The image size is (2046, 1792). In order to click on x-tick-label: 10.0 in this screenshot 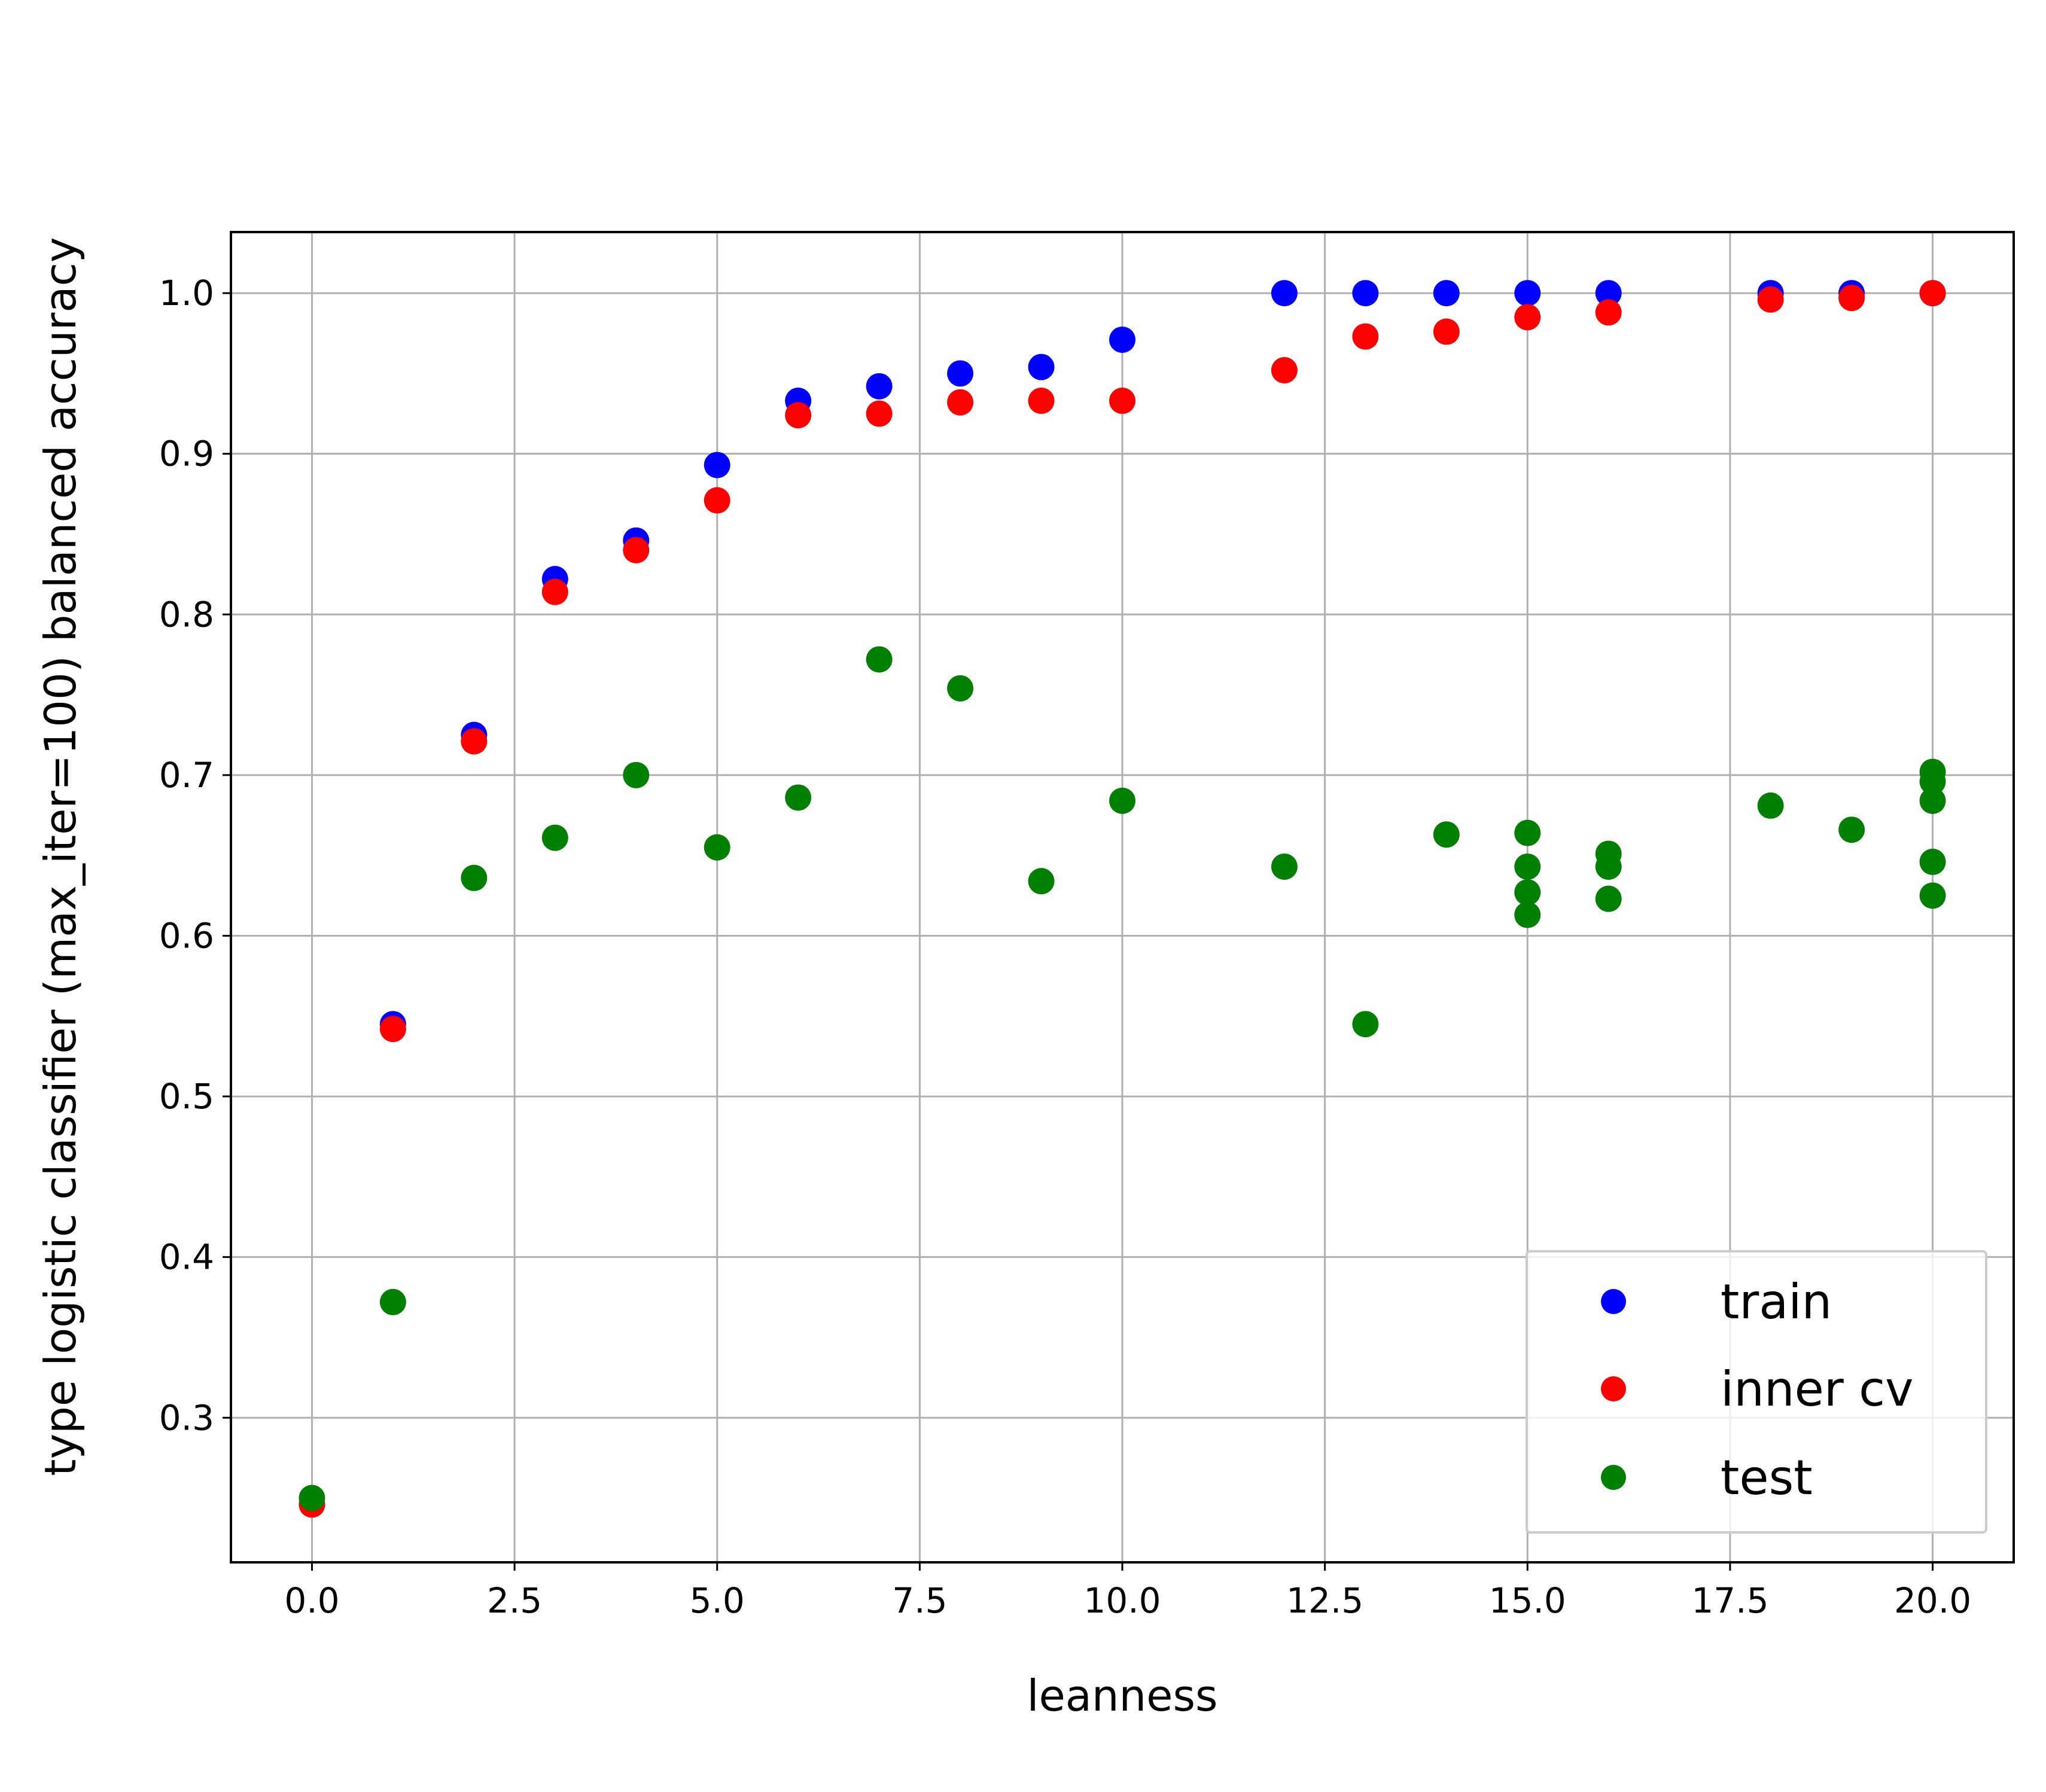, I will do `click(1122, 1600)`.